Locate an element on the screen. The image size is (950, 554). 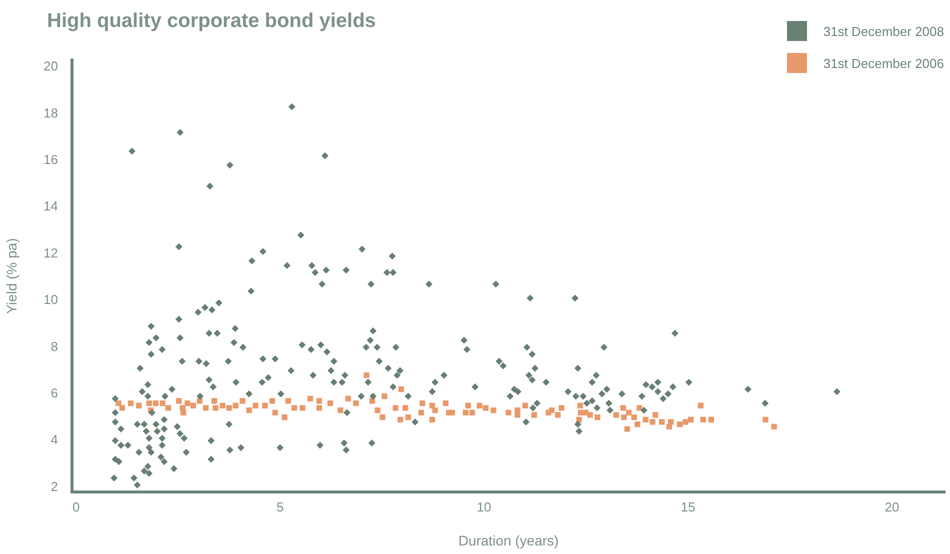
y-tick-label: 8 is located at coordinates (54, 346).